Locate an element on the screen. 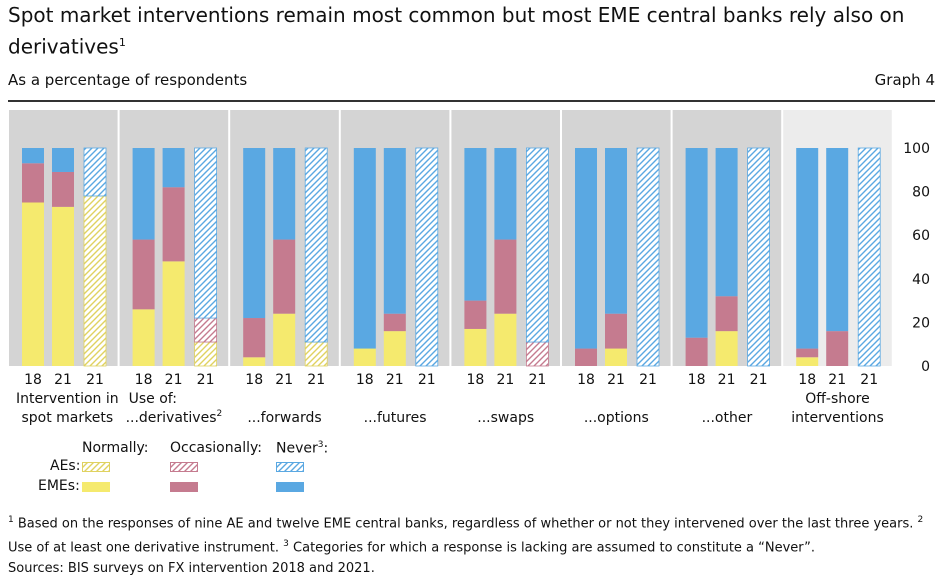 The width and height of the screenshot is (943, 585). bar-4-2-never is located at coordinates (537, 245).